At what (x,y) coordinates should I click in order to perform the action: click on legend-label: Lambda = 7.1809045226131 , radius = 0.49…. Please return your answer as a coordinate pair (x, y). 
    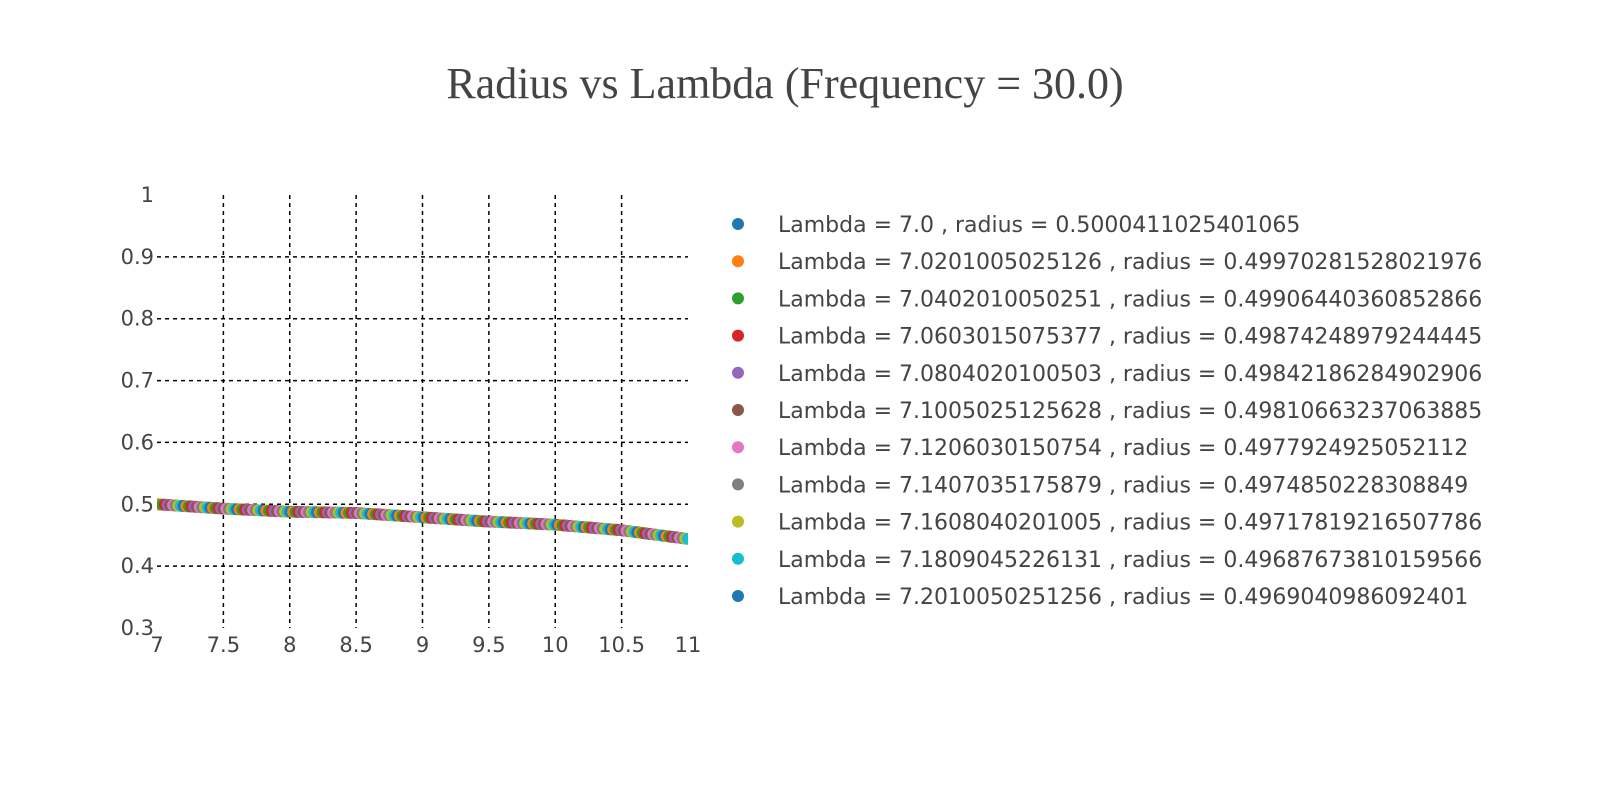
    Looking at the image, I should click on (1130, 560).